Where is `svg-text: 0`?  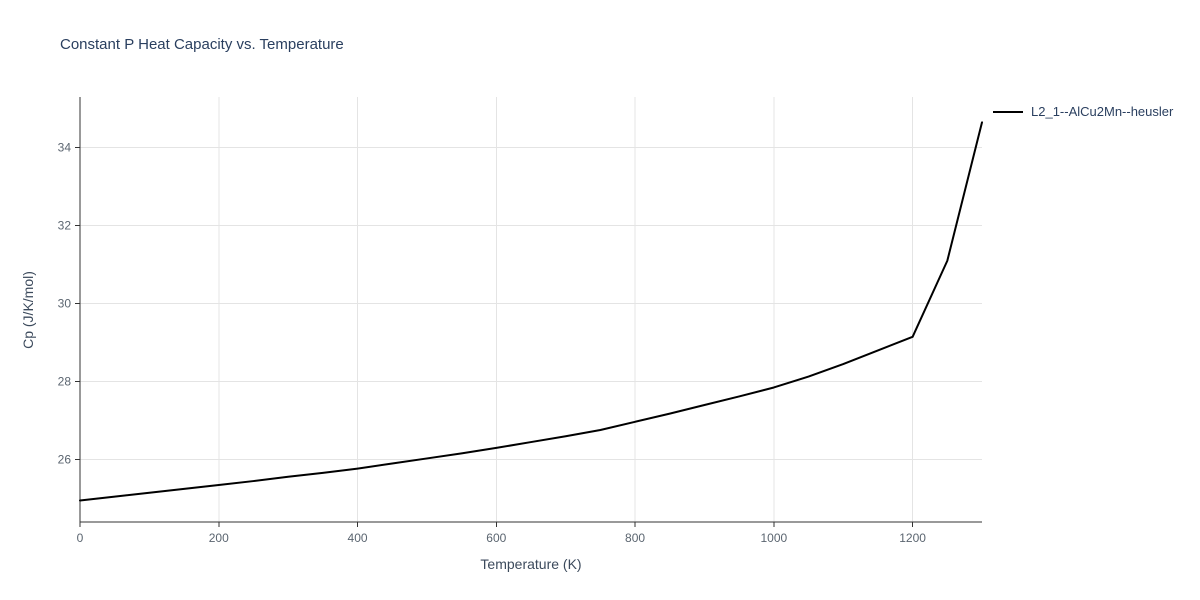 svg-text: 0 is located at coordinates (80, 538).